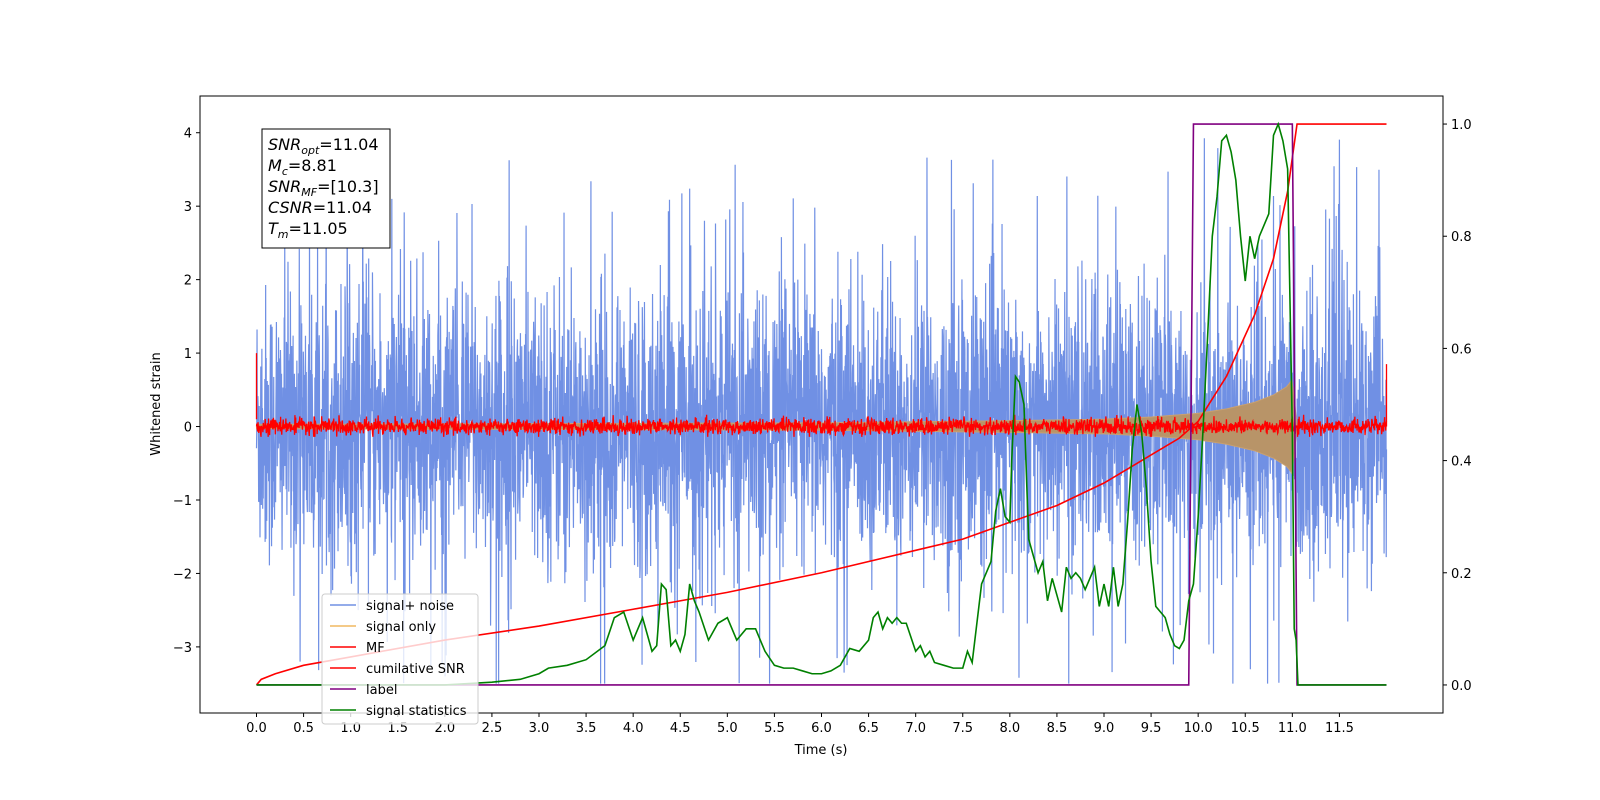  Describe the element at coordinates (727, 728) in the screenshot. I see `x-tick-label: 5.0` at that location.